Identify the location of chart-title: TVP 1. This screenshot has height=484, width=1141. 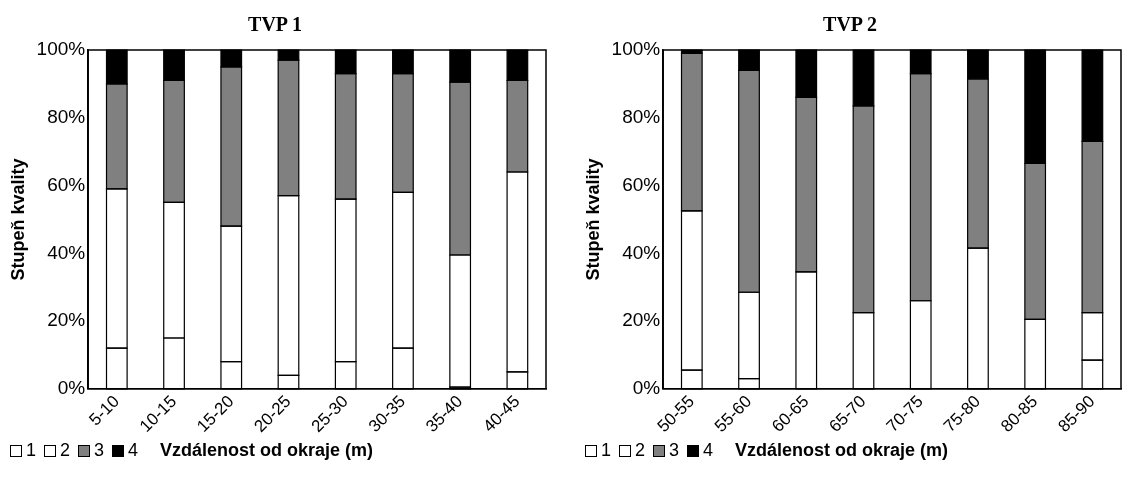
(275, 24).